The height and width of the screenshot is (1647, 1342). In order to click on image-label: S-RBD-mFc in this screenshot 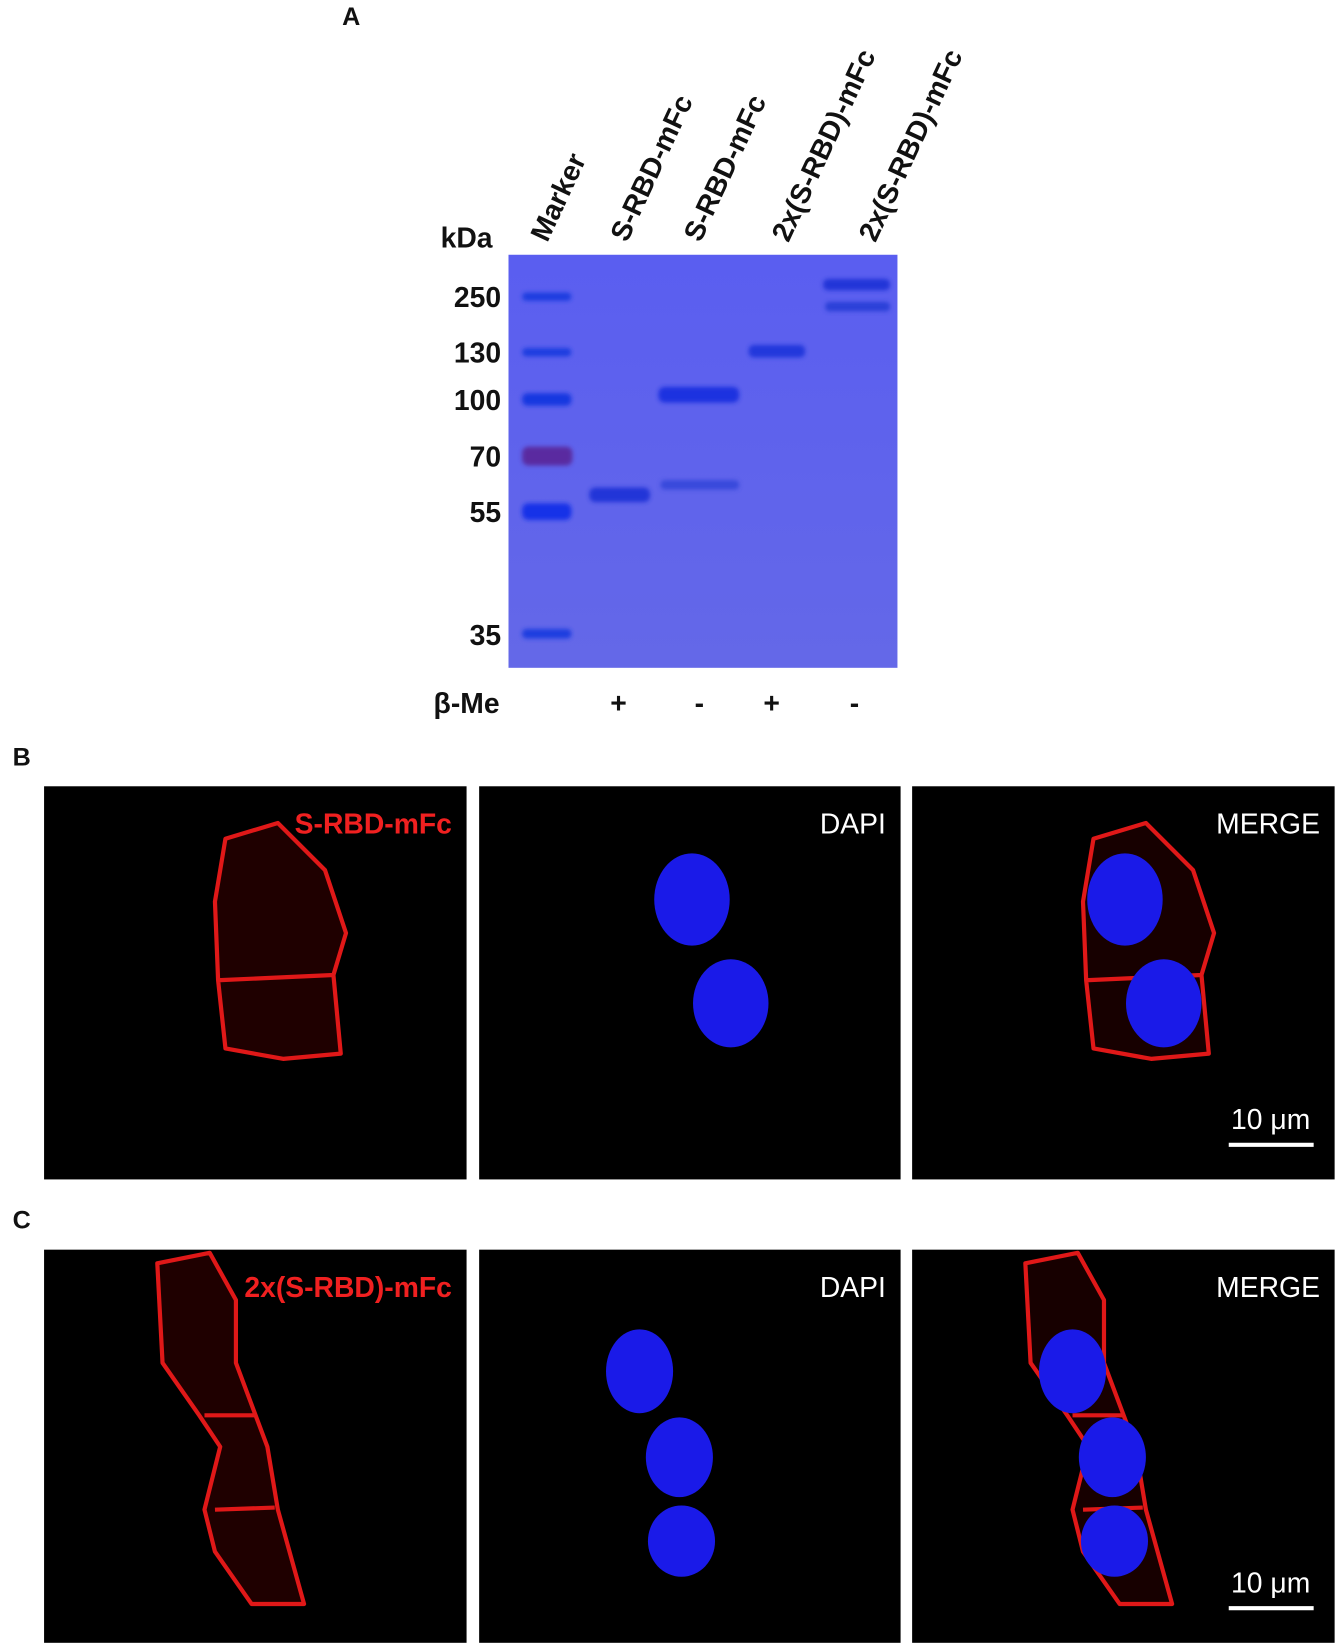, I will do `click(373, 823)`.